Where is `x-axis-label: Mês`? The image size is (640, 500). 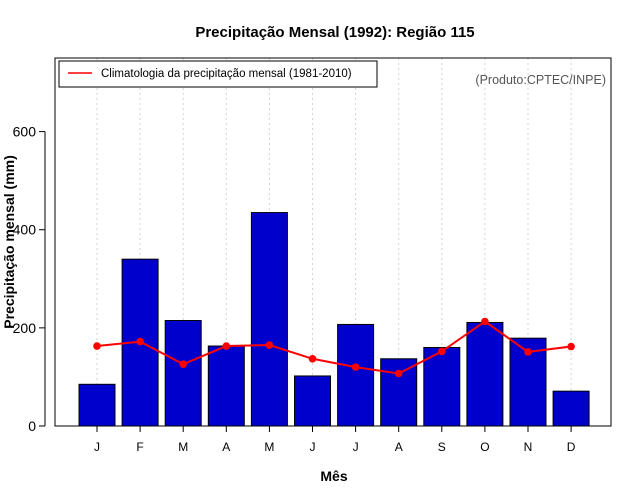
x-axis-label: Mês is located at coordinates (333, 476).